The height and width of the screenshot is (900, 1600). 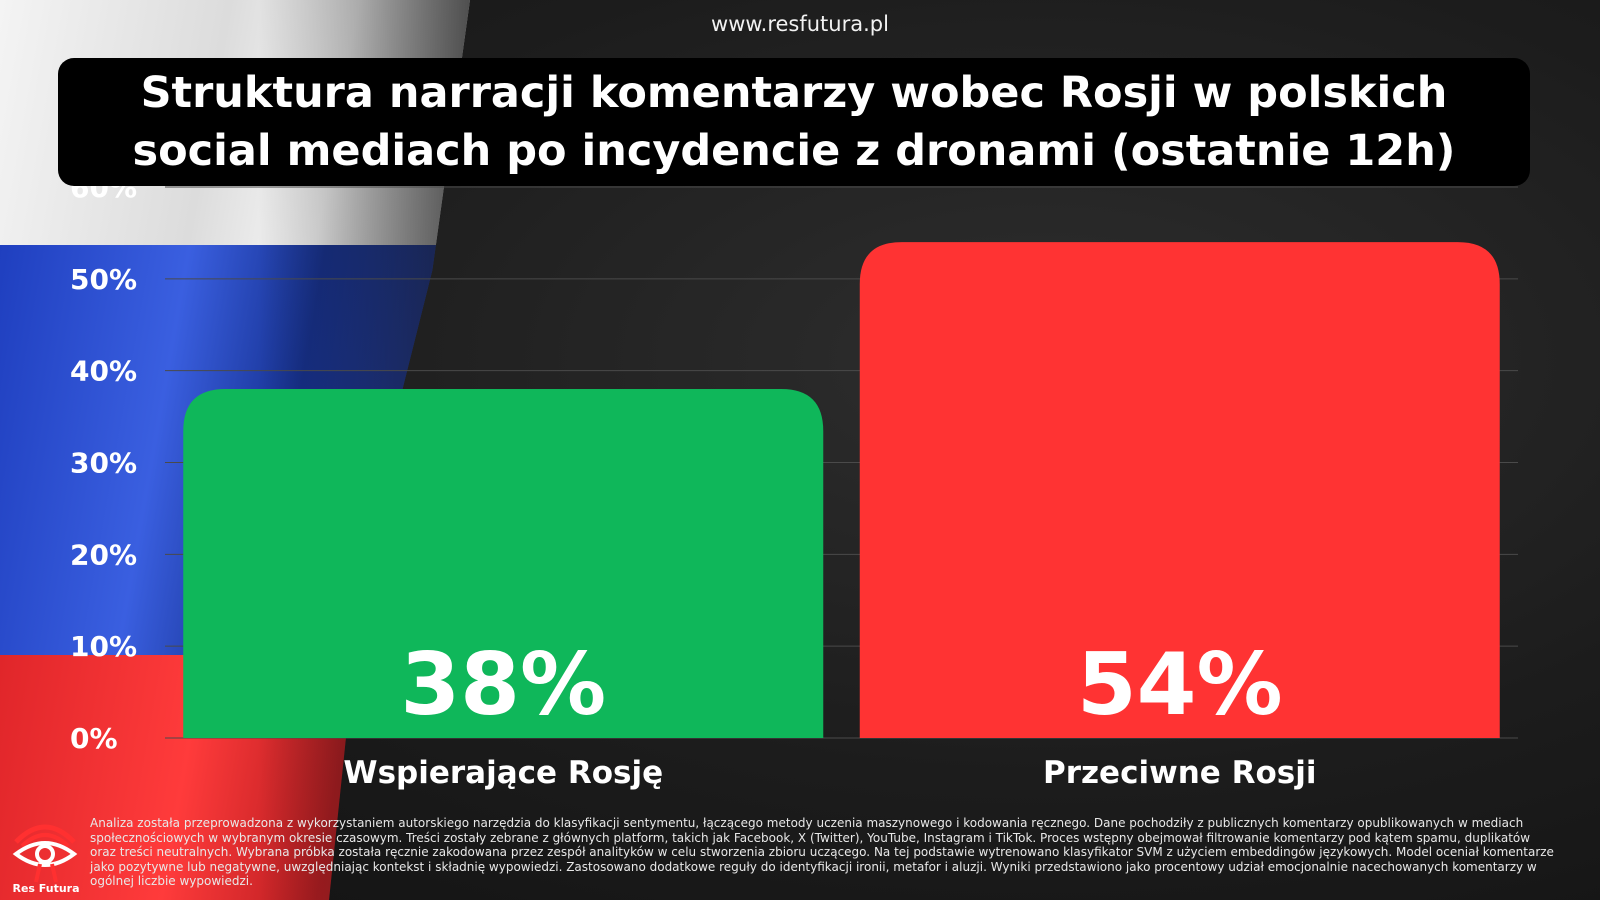 I want to click on site-url: www.resfutura.pl, so click(x=800, y=24).